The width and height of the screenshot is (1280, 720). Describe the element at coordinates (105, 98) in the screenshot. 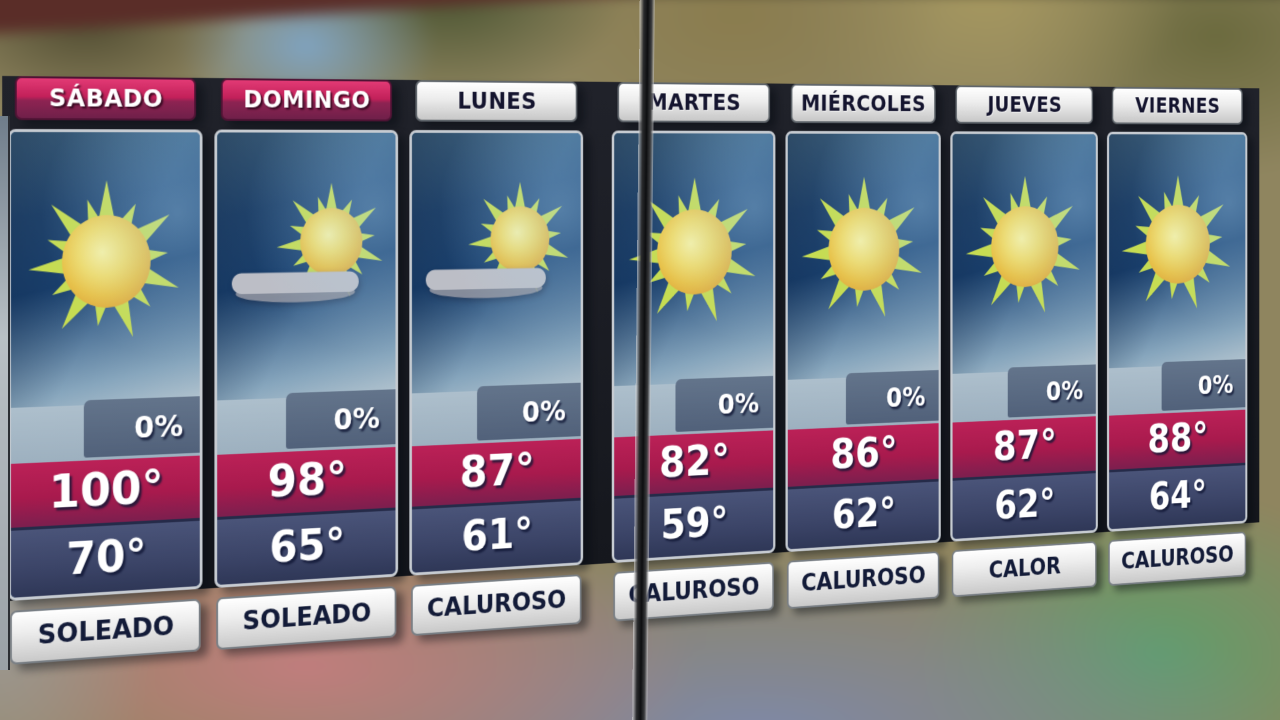

I see `day-tab: SÁBADO` at that location.